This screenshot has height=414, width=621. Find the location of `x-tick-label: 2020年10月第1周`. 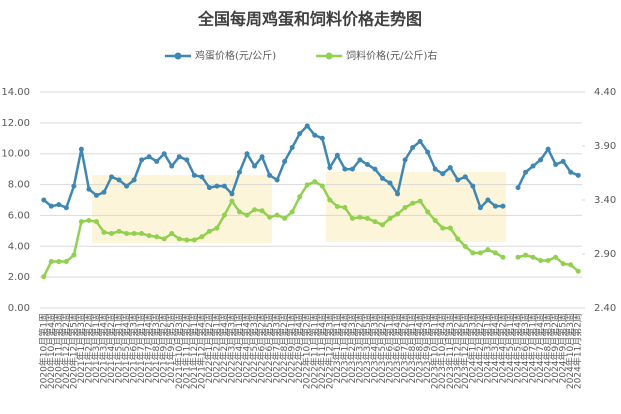

x-tick-label: 2020年10月第1周 is located at coordinates (43, 351).